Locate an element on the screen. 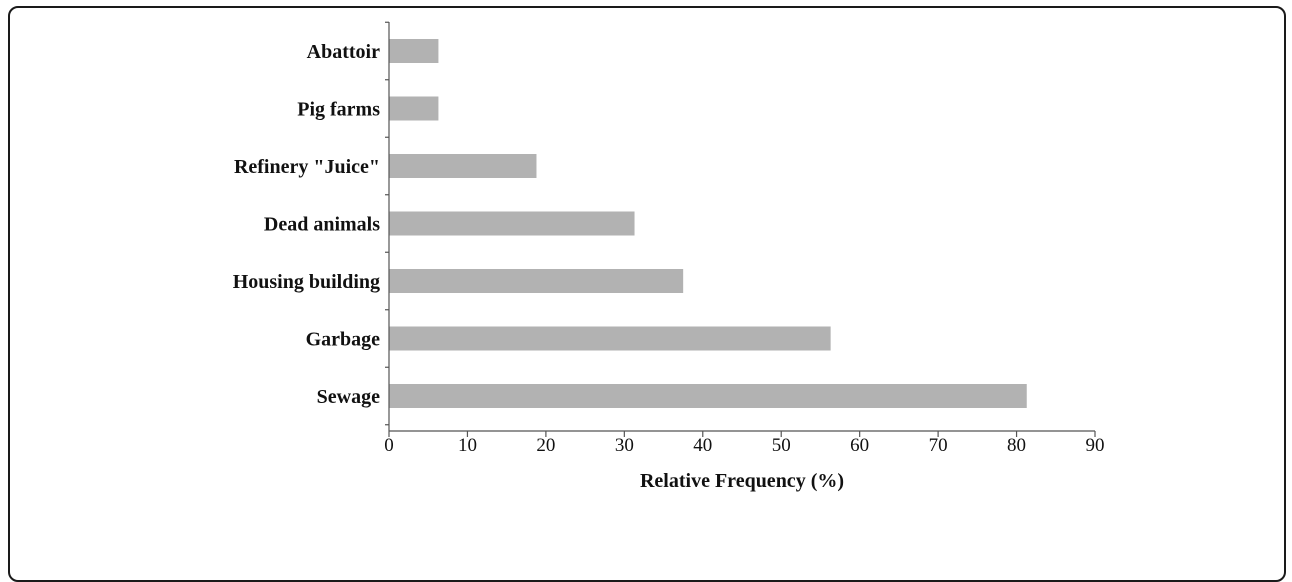  category-label: Housing building is located at coordinates (306, 282).